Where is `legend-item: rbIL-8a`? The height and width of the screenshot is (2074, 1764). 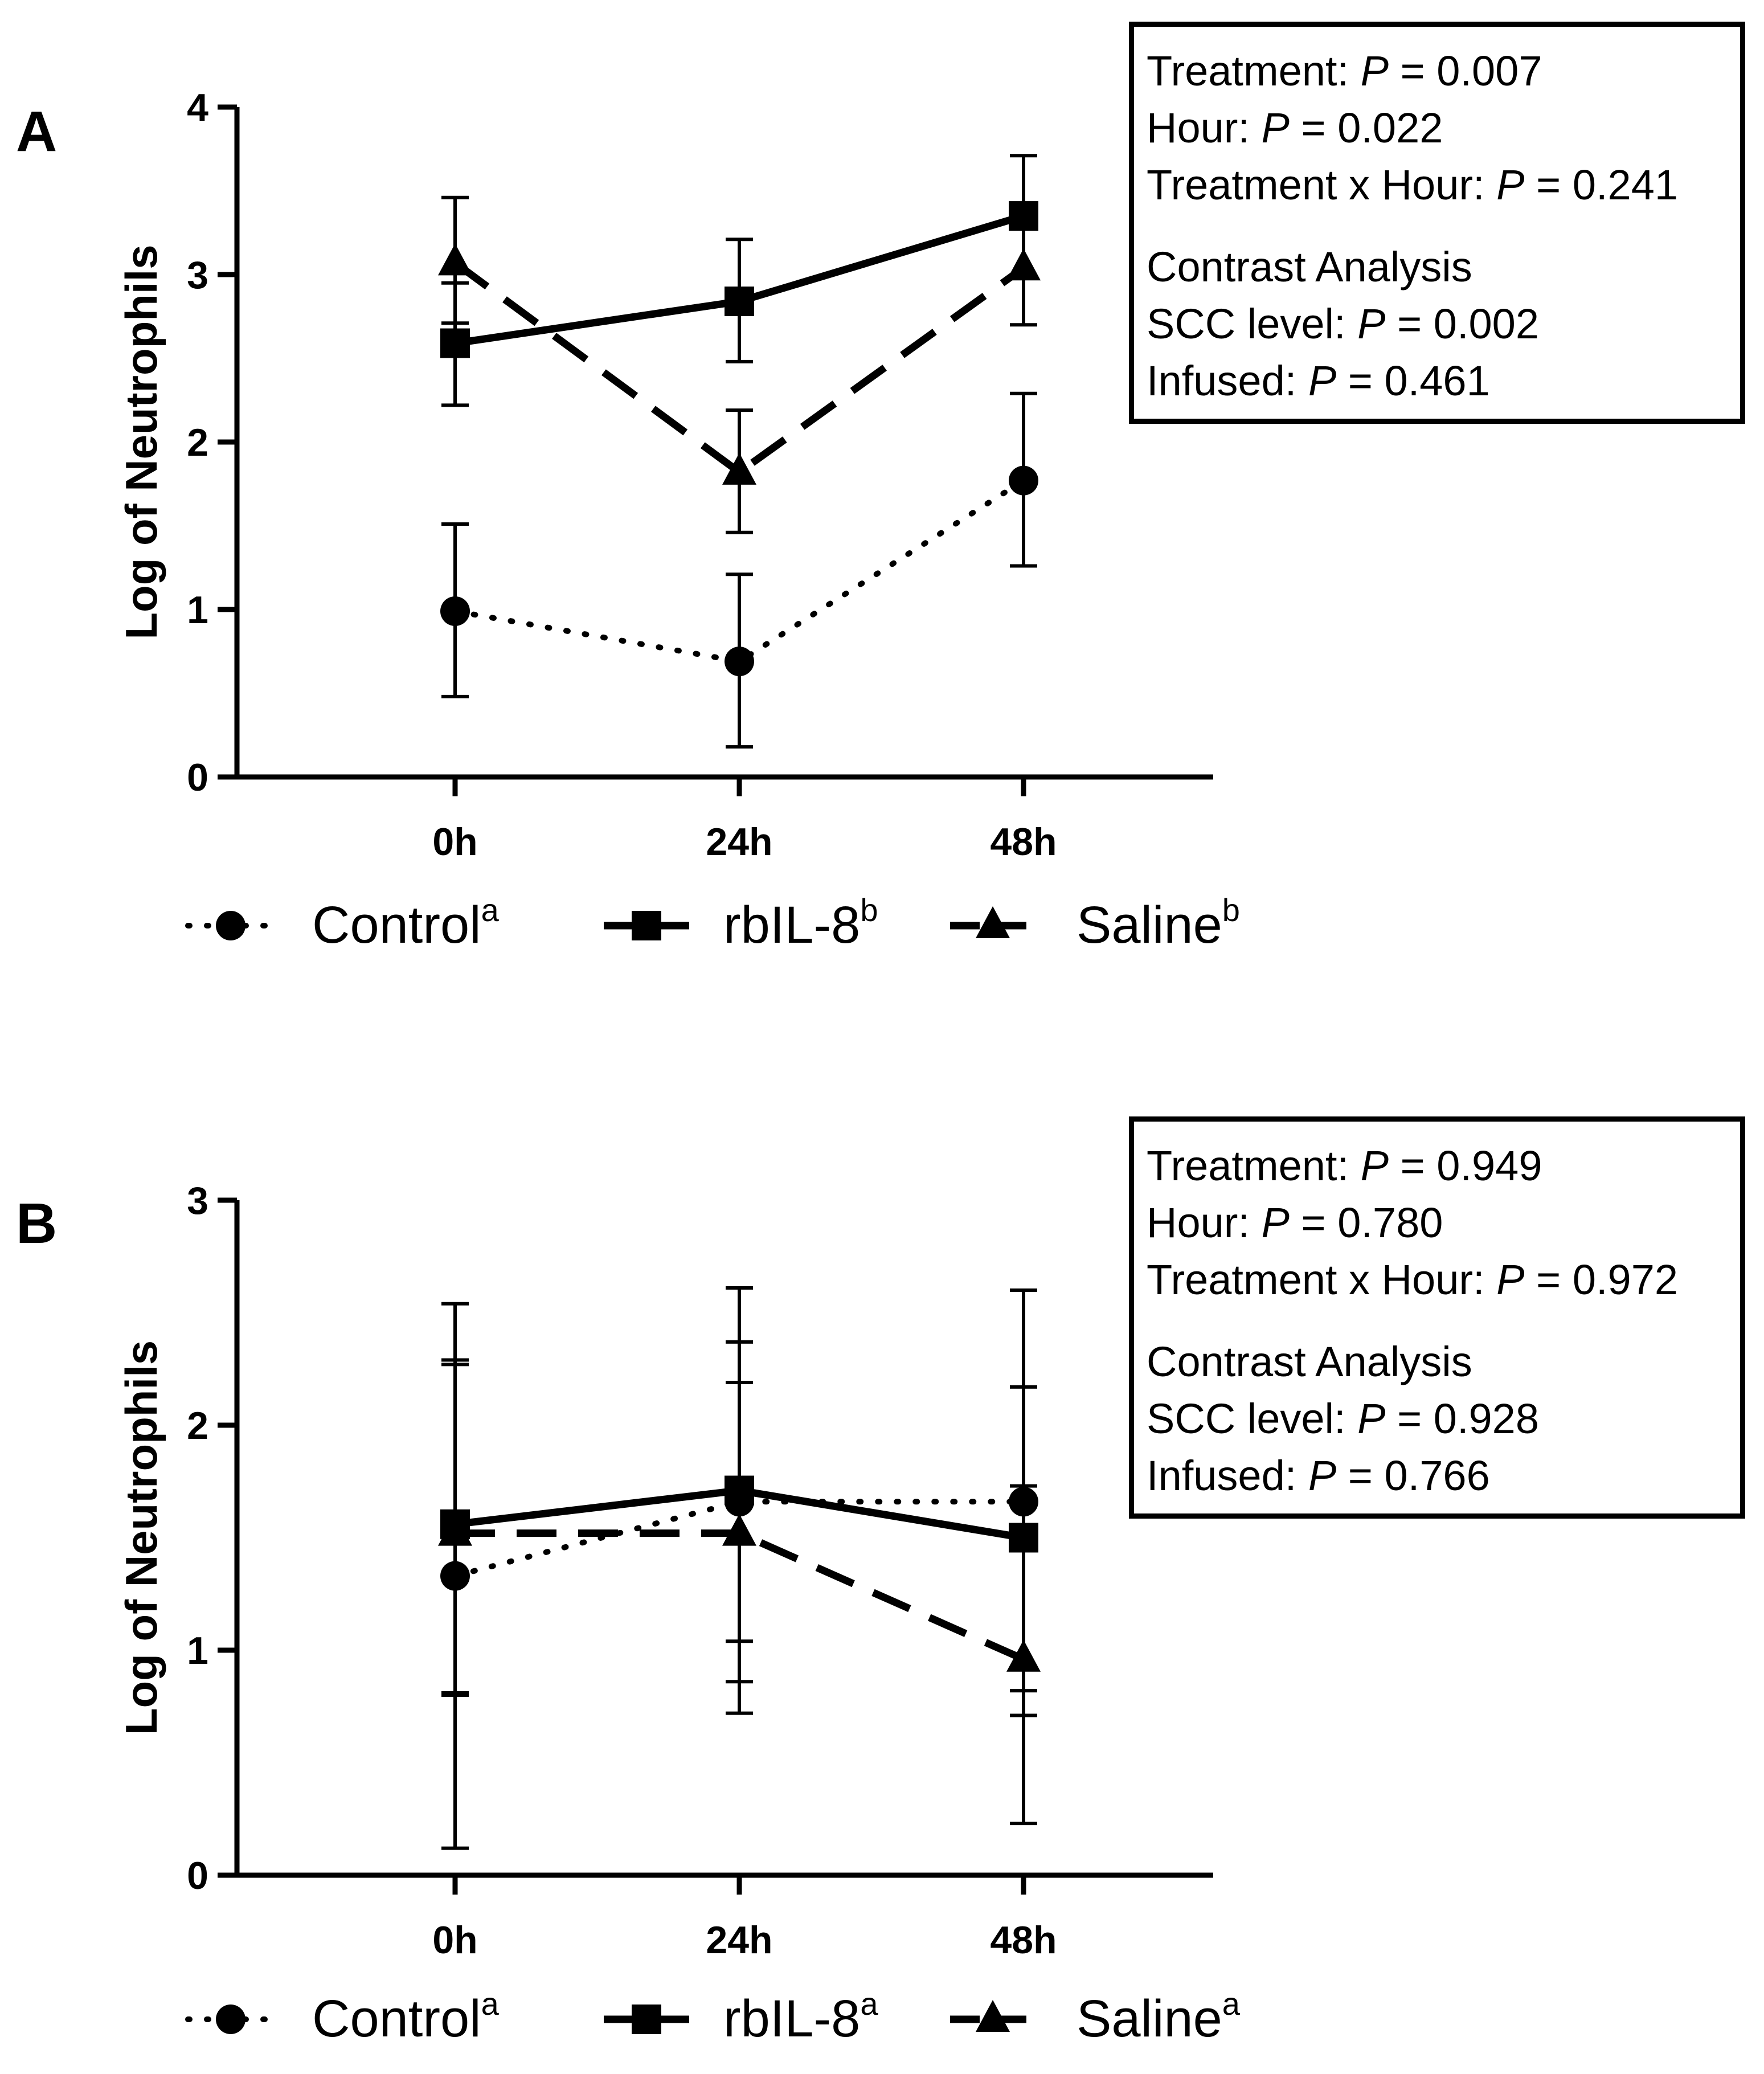 legend-item: rbIL-8a is located at coordinates (741, 2017).